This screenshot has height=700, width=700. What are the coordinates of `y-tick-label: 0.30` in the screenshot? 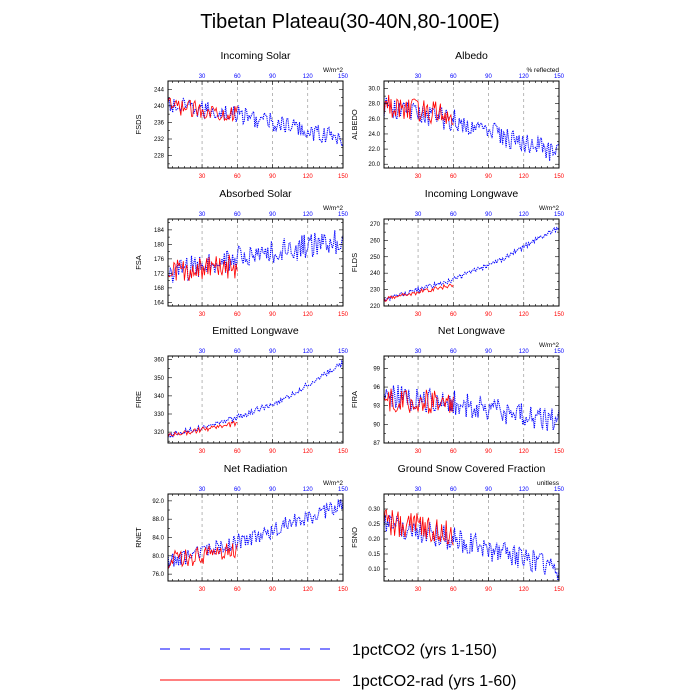 It's located at (374, 510).